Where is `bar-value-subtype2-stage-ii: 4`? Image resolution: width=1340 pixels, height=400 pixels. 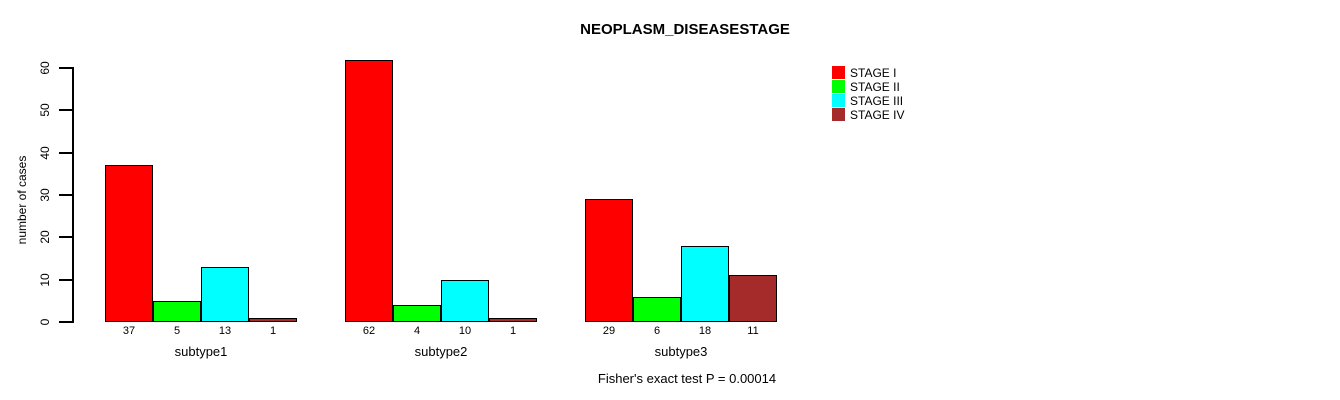 bar-value-subtype2-stage-ii: 4 is located at coordinates (417, 331).